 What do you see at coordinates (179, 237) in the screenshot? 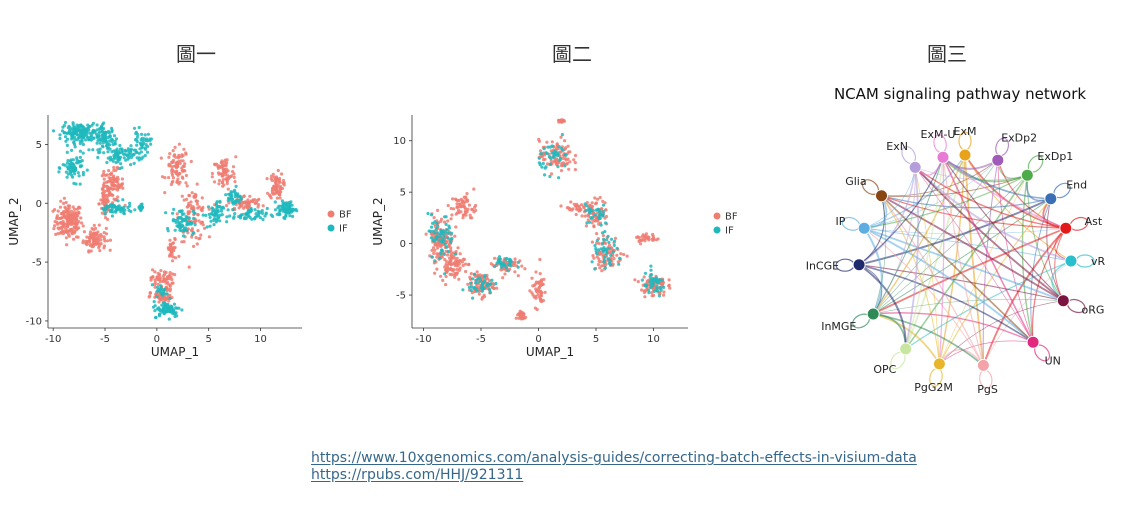
I see `umap-scatter-chart-1: -10 -5 0 5 10 -10 -5 0 5 UMAP_1 UMAP_2 BF IF` at bounding box center [179, 237].